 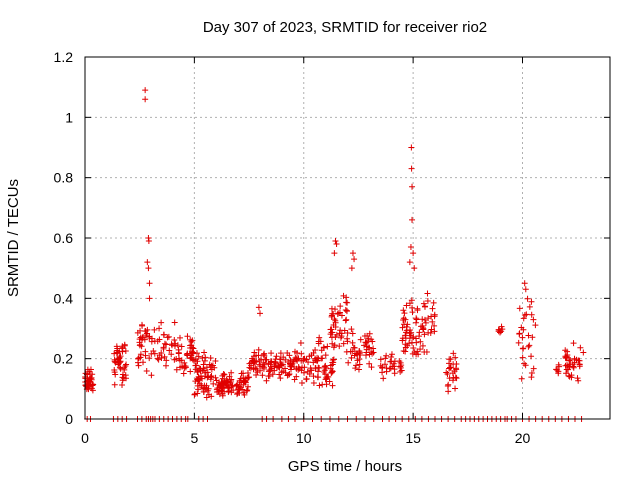 What do you see at coordinates (69, 419) in the screenshot?
I see `y-tick-label: 0` at bounding box center [69, 419].